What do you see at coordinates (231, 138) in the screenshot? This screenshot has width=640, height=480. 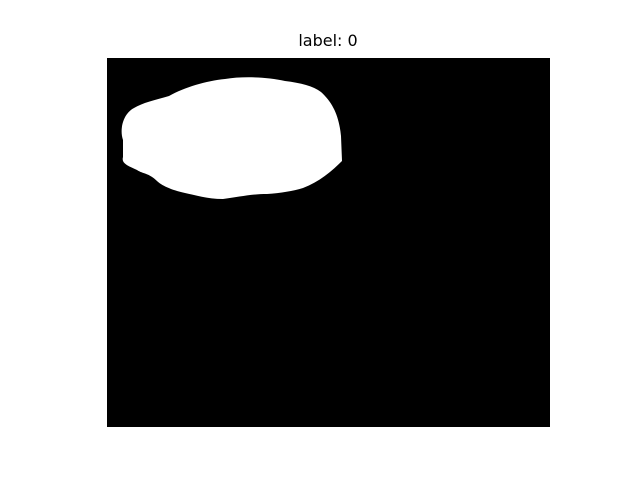 I see `mask-blob` at bounding box center [231, 138].